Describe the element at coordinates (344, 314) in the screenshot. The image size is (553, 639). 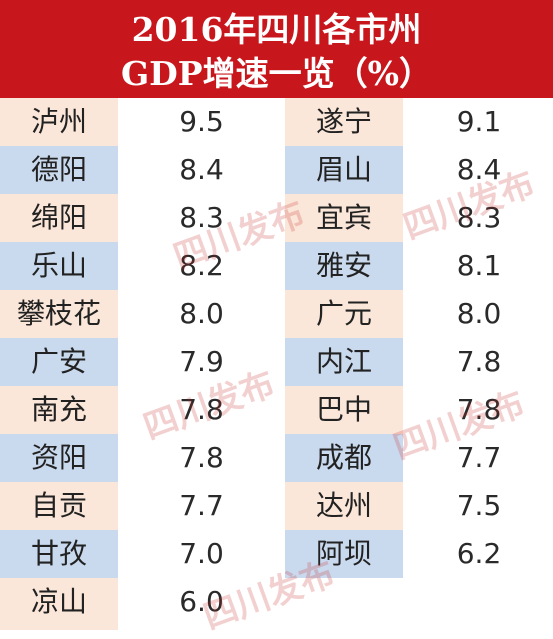
I see `city-name: 广元` at that location.